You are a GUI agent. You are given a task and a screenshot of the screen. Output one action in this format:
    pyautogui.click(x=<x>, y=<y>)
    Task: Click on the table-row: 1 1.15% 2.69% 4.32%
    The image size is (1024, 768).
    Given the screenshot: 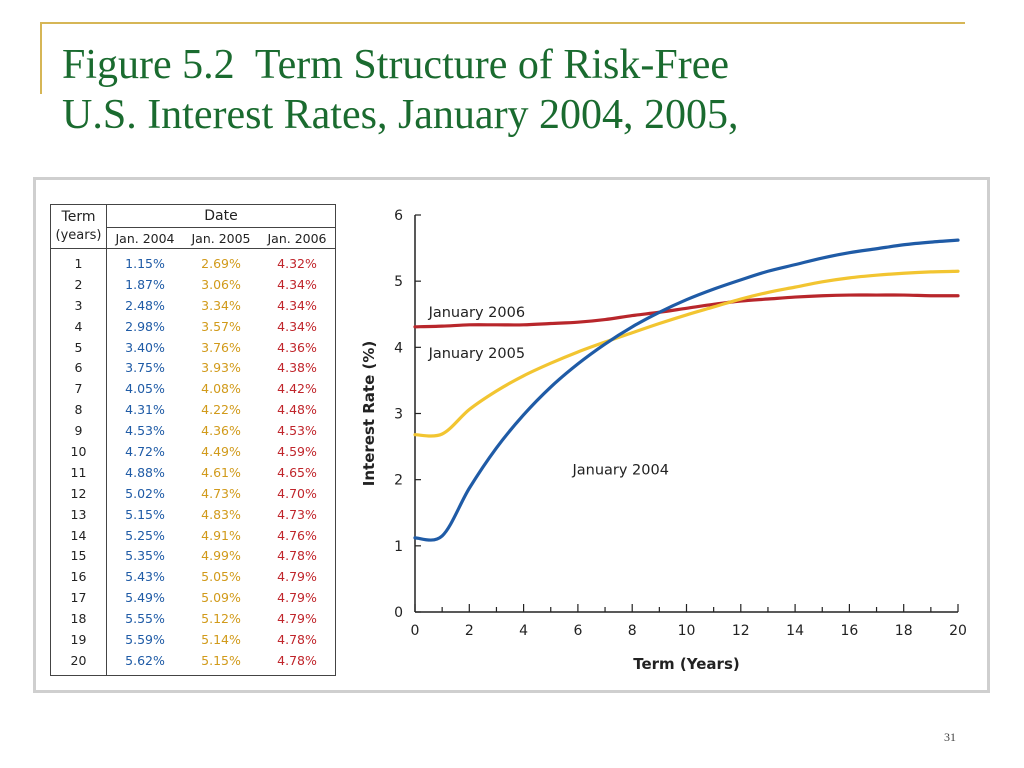 What is the action you would take?
    pyautogui.click(x=193, y=261)
    